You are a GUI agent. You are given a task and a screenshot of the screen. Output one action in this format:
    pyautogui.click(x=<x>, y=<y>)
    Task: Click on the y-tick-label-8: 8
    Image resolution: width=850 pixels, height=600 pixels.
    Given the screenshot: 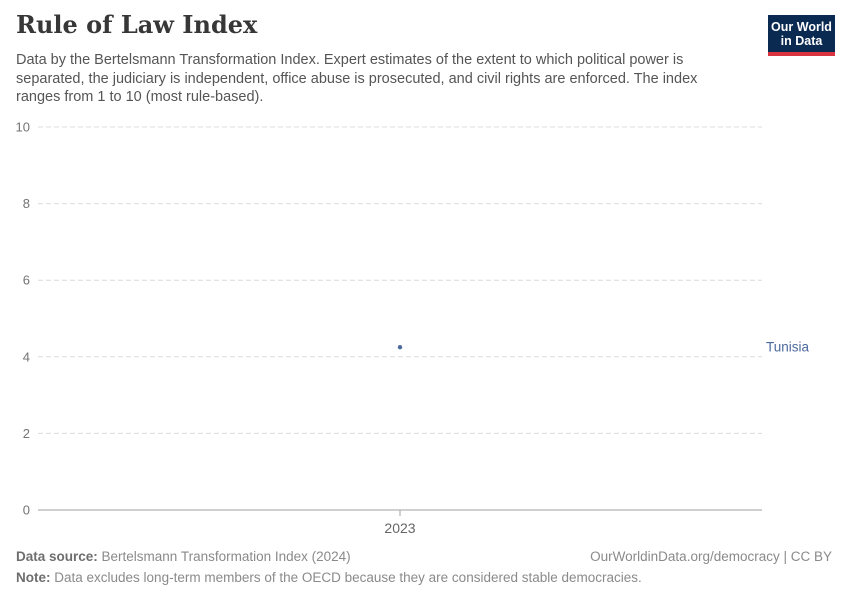 What is the action you would take?
    pyautogui.click(x=26, y=203)
    